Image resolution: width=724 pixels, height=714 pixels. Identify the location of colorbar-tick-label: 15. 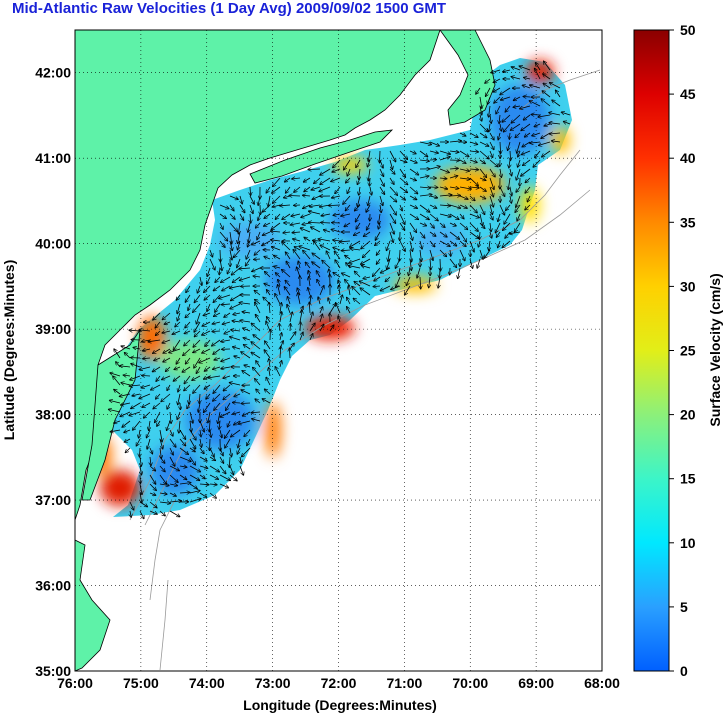
(688, 479).